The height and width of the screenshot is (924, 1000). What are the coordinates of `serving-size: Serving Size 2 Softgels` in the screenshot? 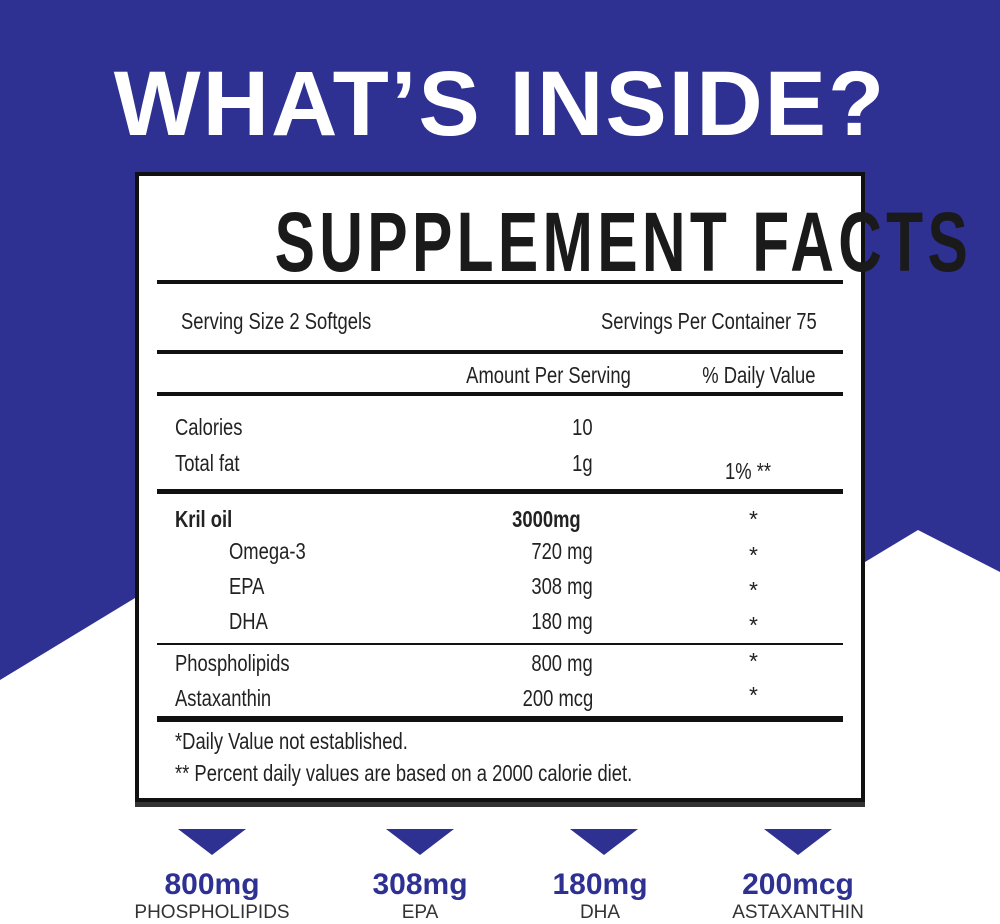 It's located at (276, 321).